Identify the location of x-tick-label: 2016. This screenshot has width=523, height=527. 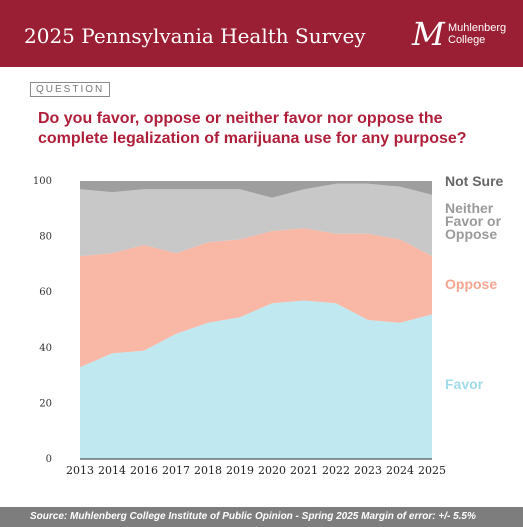
(144, 470).